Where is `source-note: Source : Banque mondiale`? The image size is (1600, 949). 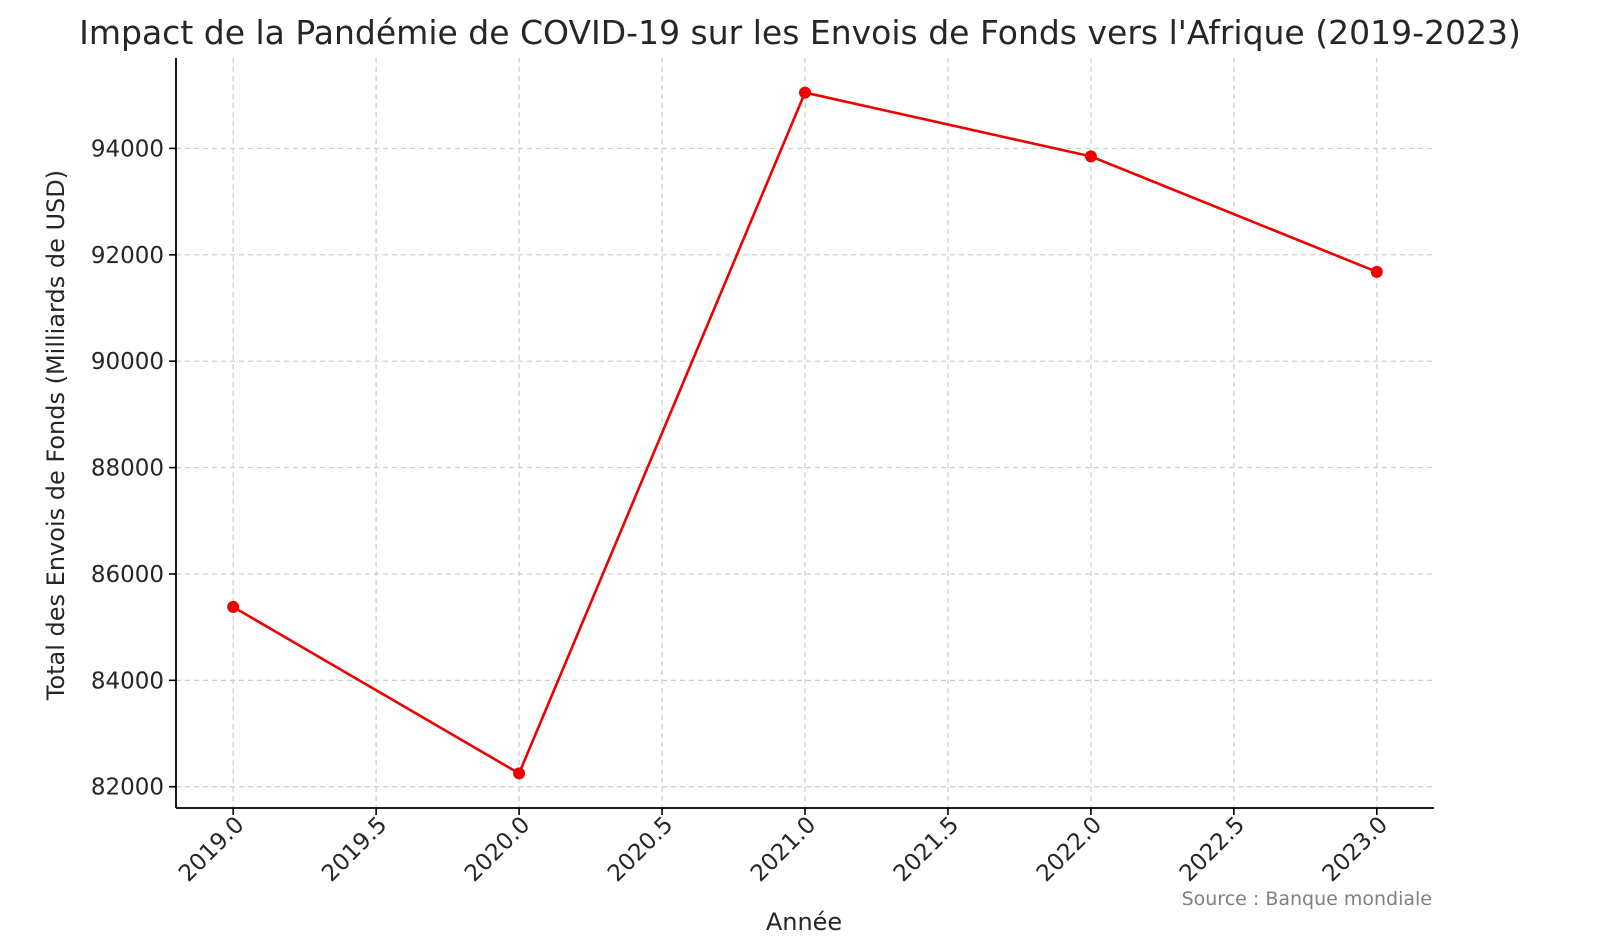 source-note: Source : Banque mondiale is located at coordinates (1307, 899).